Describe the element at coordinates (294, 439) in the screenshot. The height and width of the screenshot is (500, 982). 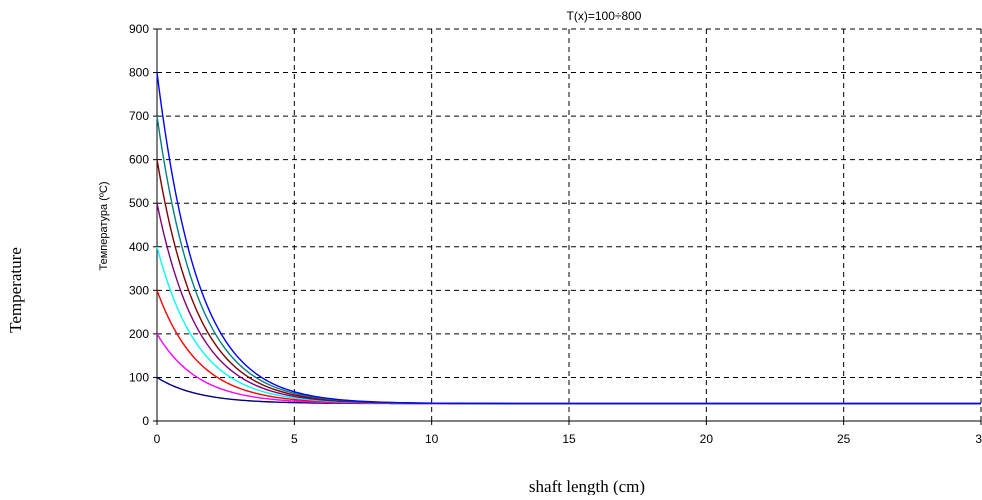
I see `x-tick-label: 5` at that location.